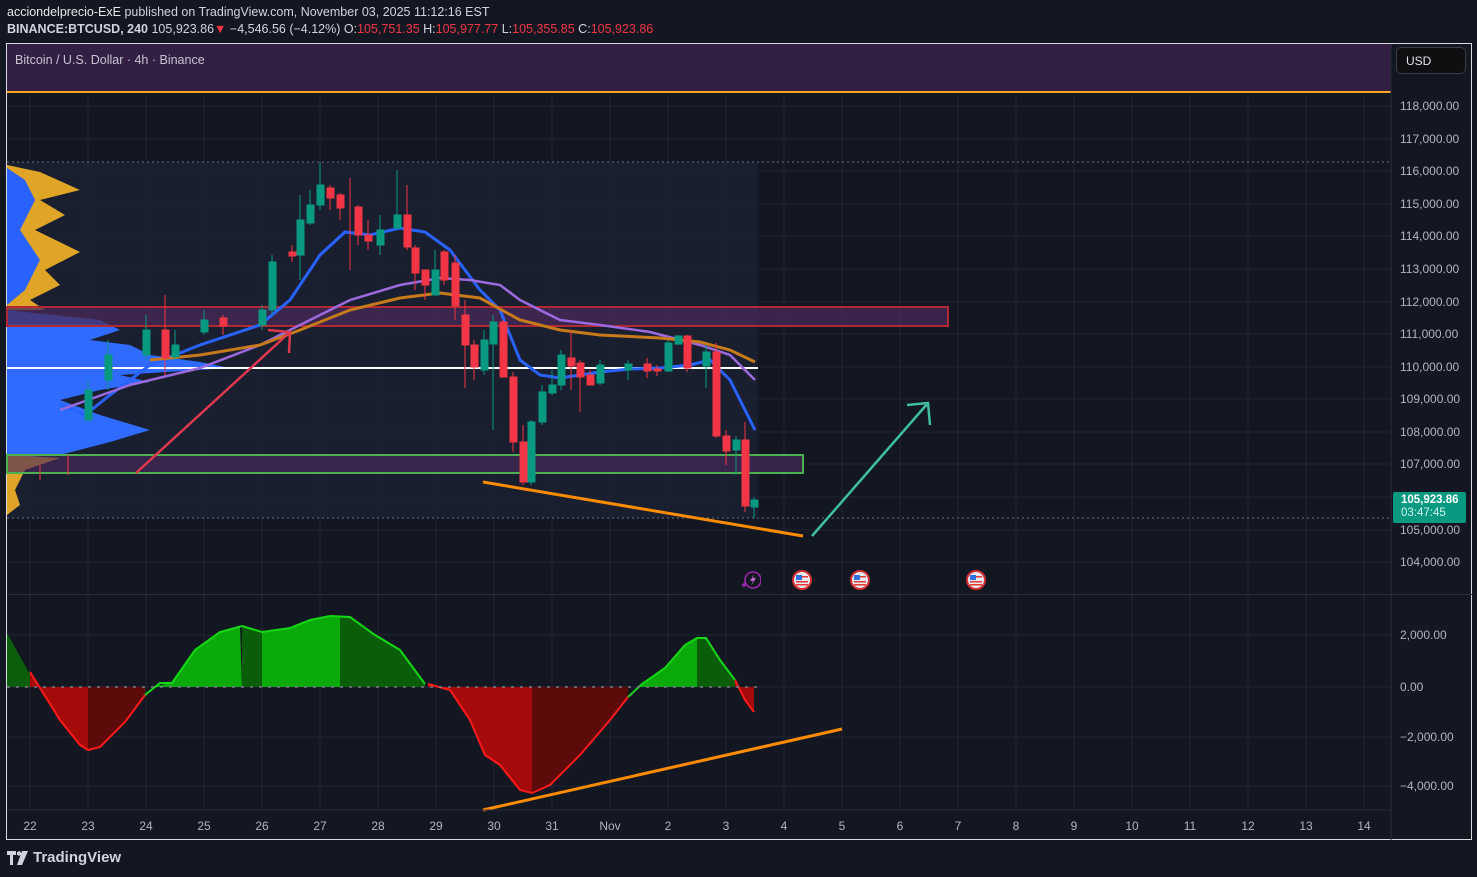 This screenshot has height=877, width=1477. What do you see at coordinates (610, 826) in the screenshot?
I see `time-tick: Nov` at bounding box center [610, 826].